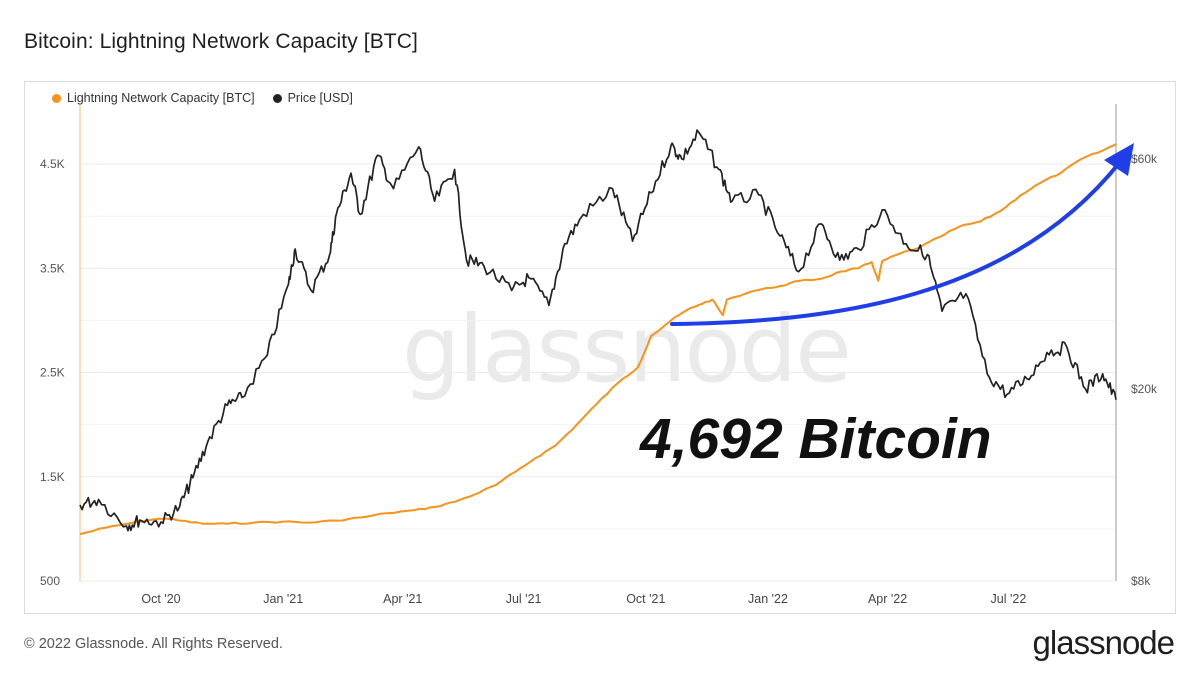 The width and height of the screenshot is (1200, 675). What do you see at coordinates (161, 98) in the screenshot?
I see `legend-label-capacity: Lightning Network Capacity [BTC]` at bounding box center [161, 98].